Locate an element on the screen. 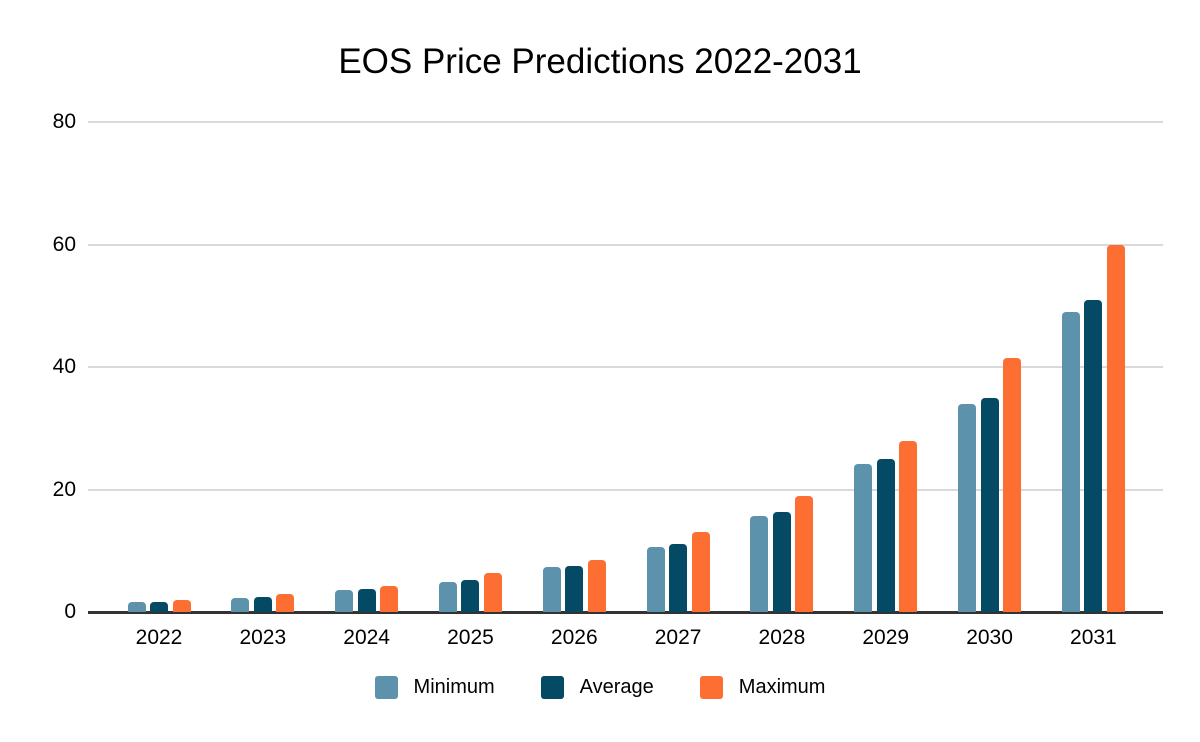 Image resolution: width=1200 pixels, height=742 pixels. legend: Minimum Average Maximum is located at coordinates (600, 687).